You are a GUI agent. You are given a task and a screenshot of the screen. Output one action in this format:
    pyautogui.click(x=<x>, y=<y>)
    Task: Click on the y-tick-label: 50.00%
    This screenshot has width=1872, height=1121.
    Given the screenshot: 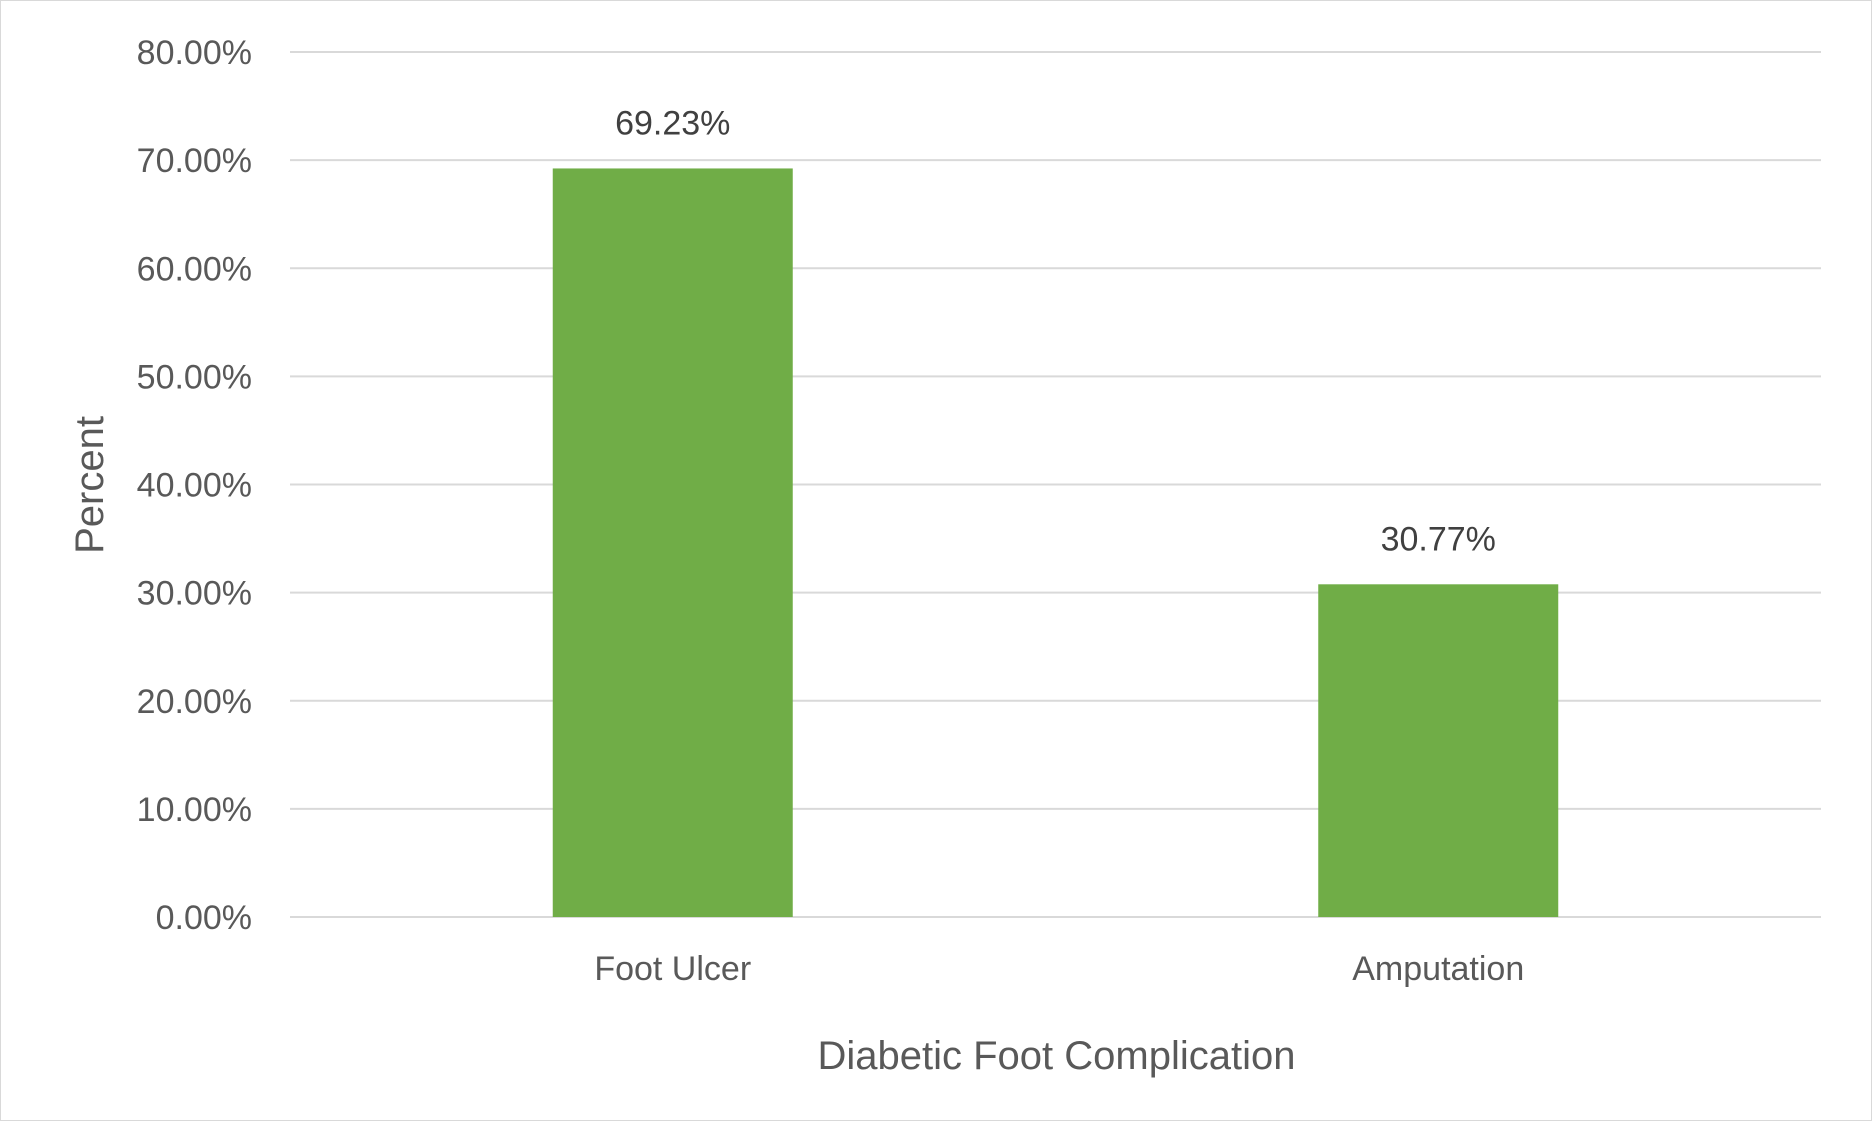 What is the action you would take?
    pyautogui.click(x=194, y=377)
    